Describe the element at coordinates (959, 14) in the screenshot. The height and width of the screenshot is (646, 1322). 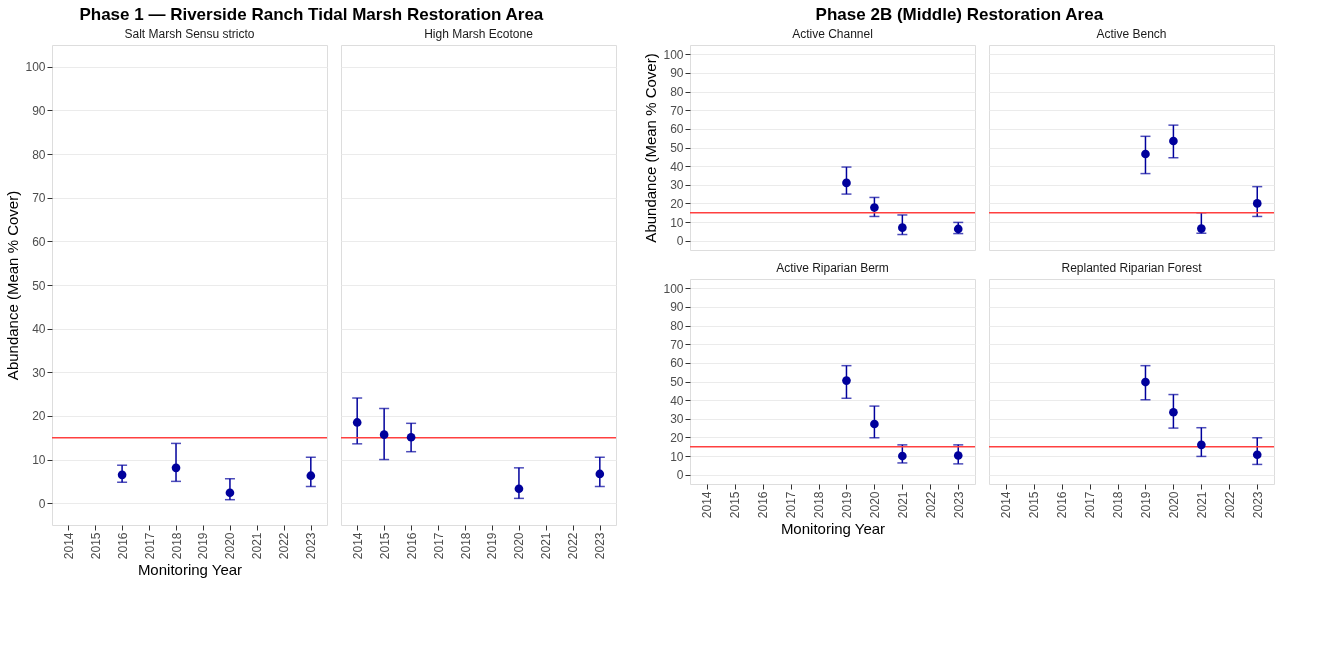
I see `chart-title: Phase 2B (Middle) Restoration Area` at that location.